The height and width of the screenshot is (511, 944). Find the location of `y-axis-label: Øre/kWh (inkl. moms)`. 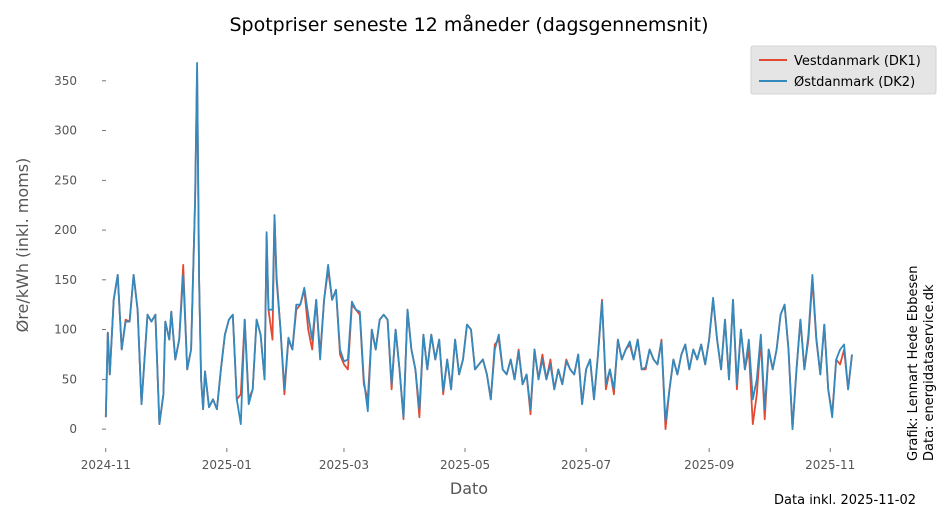

y-axis-label: Øre/kWh (inkl. moms) is located at coordinates (22, 245).